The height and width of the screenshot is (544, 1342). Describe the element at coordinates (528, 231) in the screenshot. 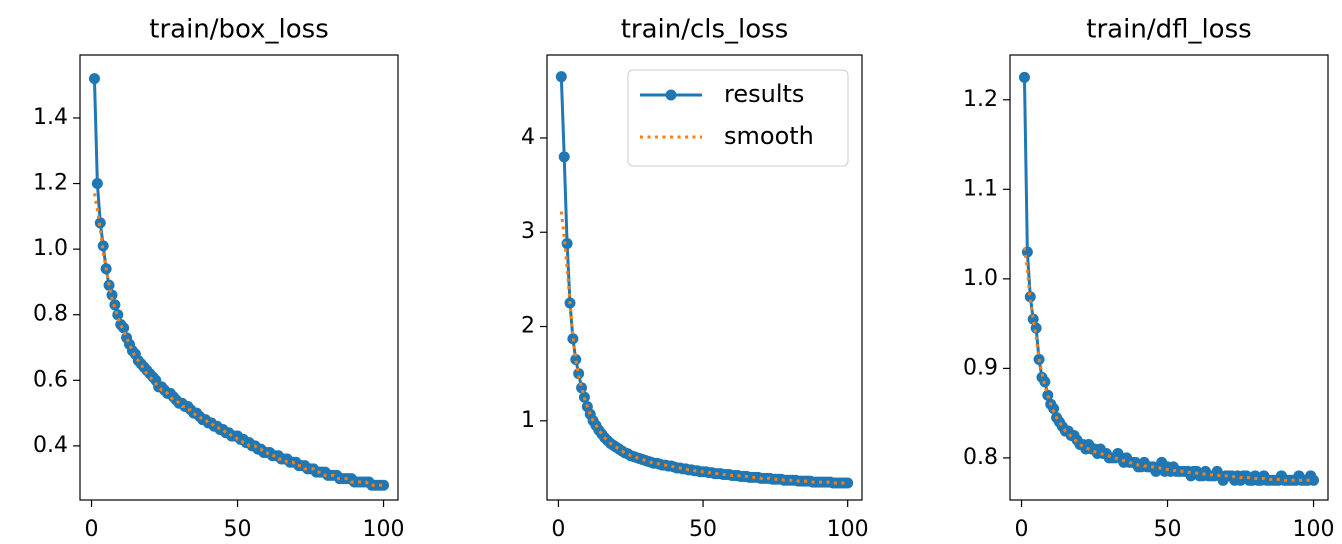

I see `y-tick-label: 3` at that location.